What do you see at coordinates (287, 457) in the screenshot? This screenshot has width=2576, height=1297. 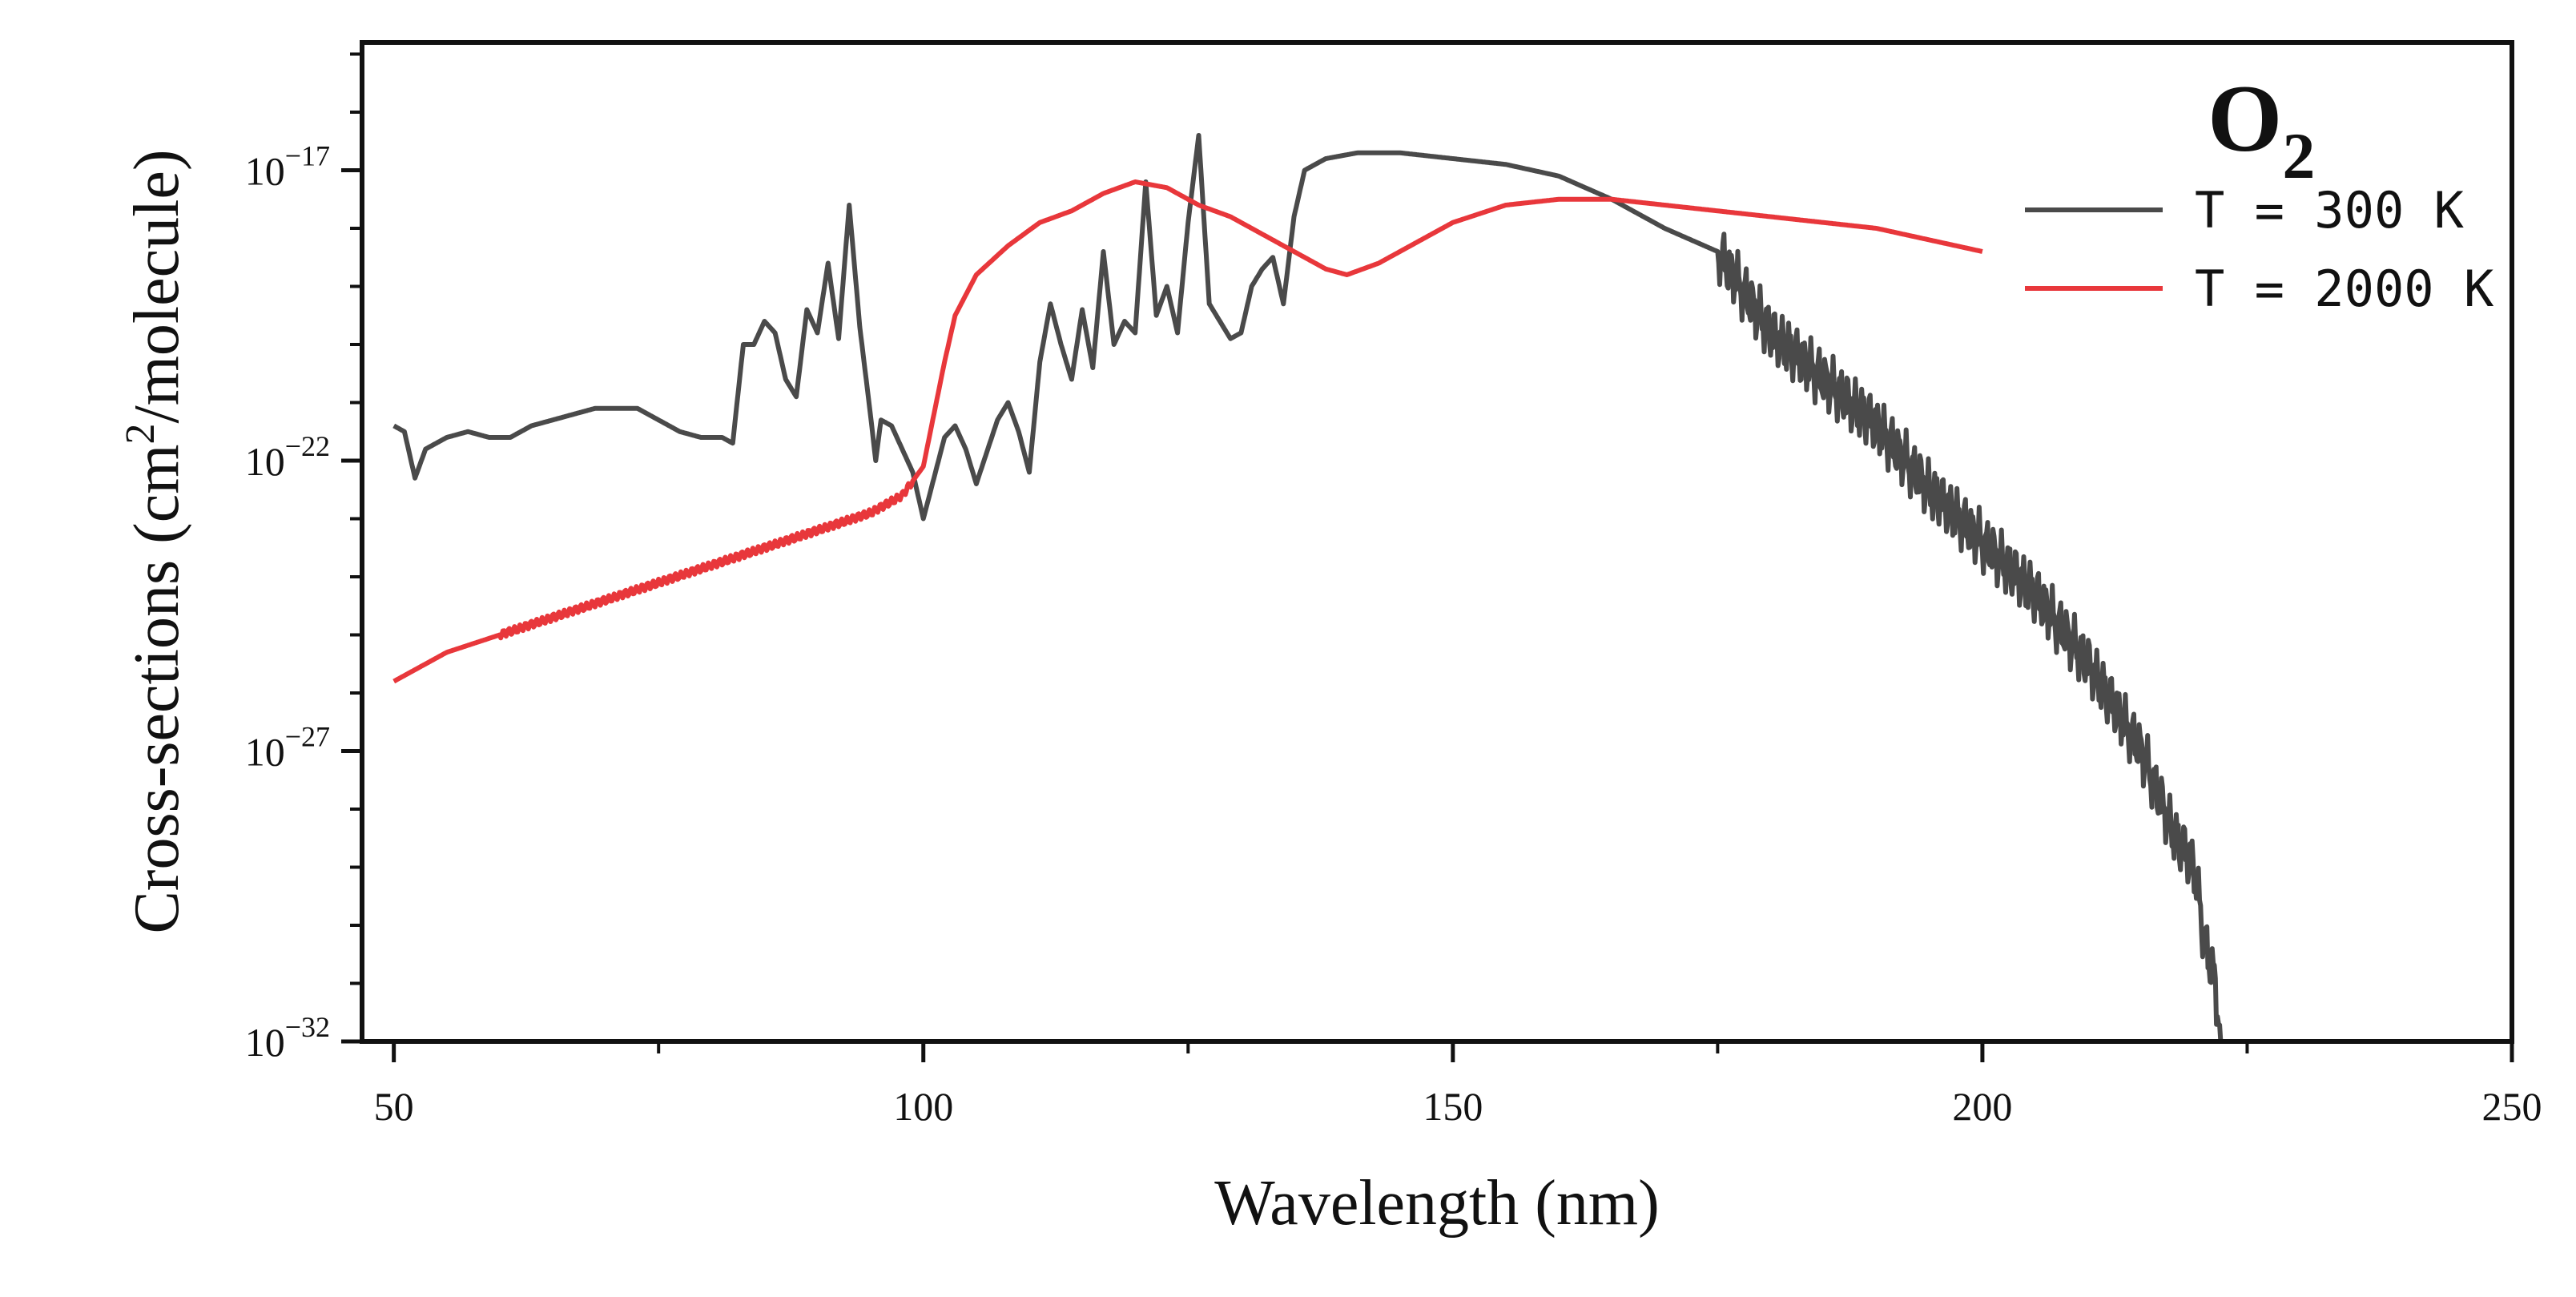 I see `y-tick-label: 10−22` at bounding box center [287, 457].